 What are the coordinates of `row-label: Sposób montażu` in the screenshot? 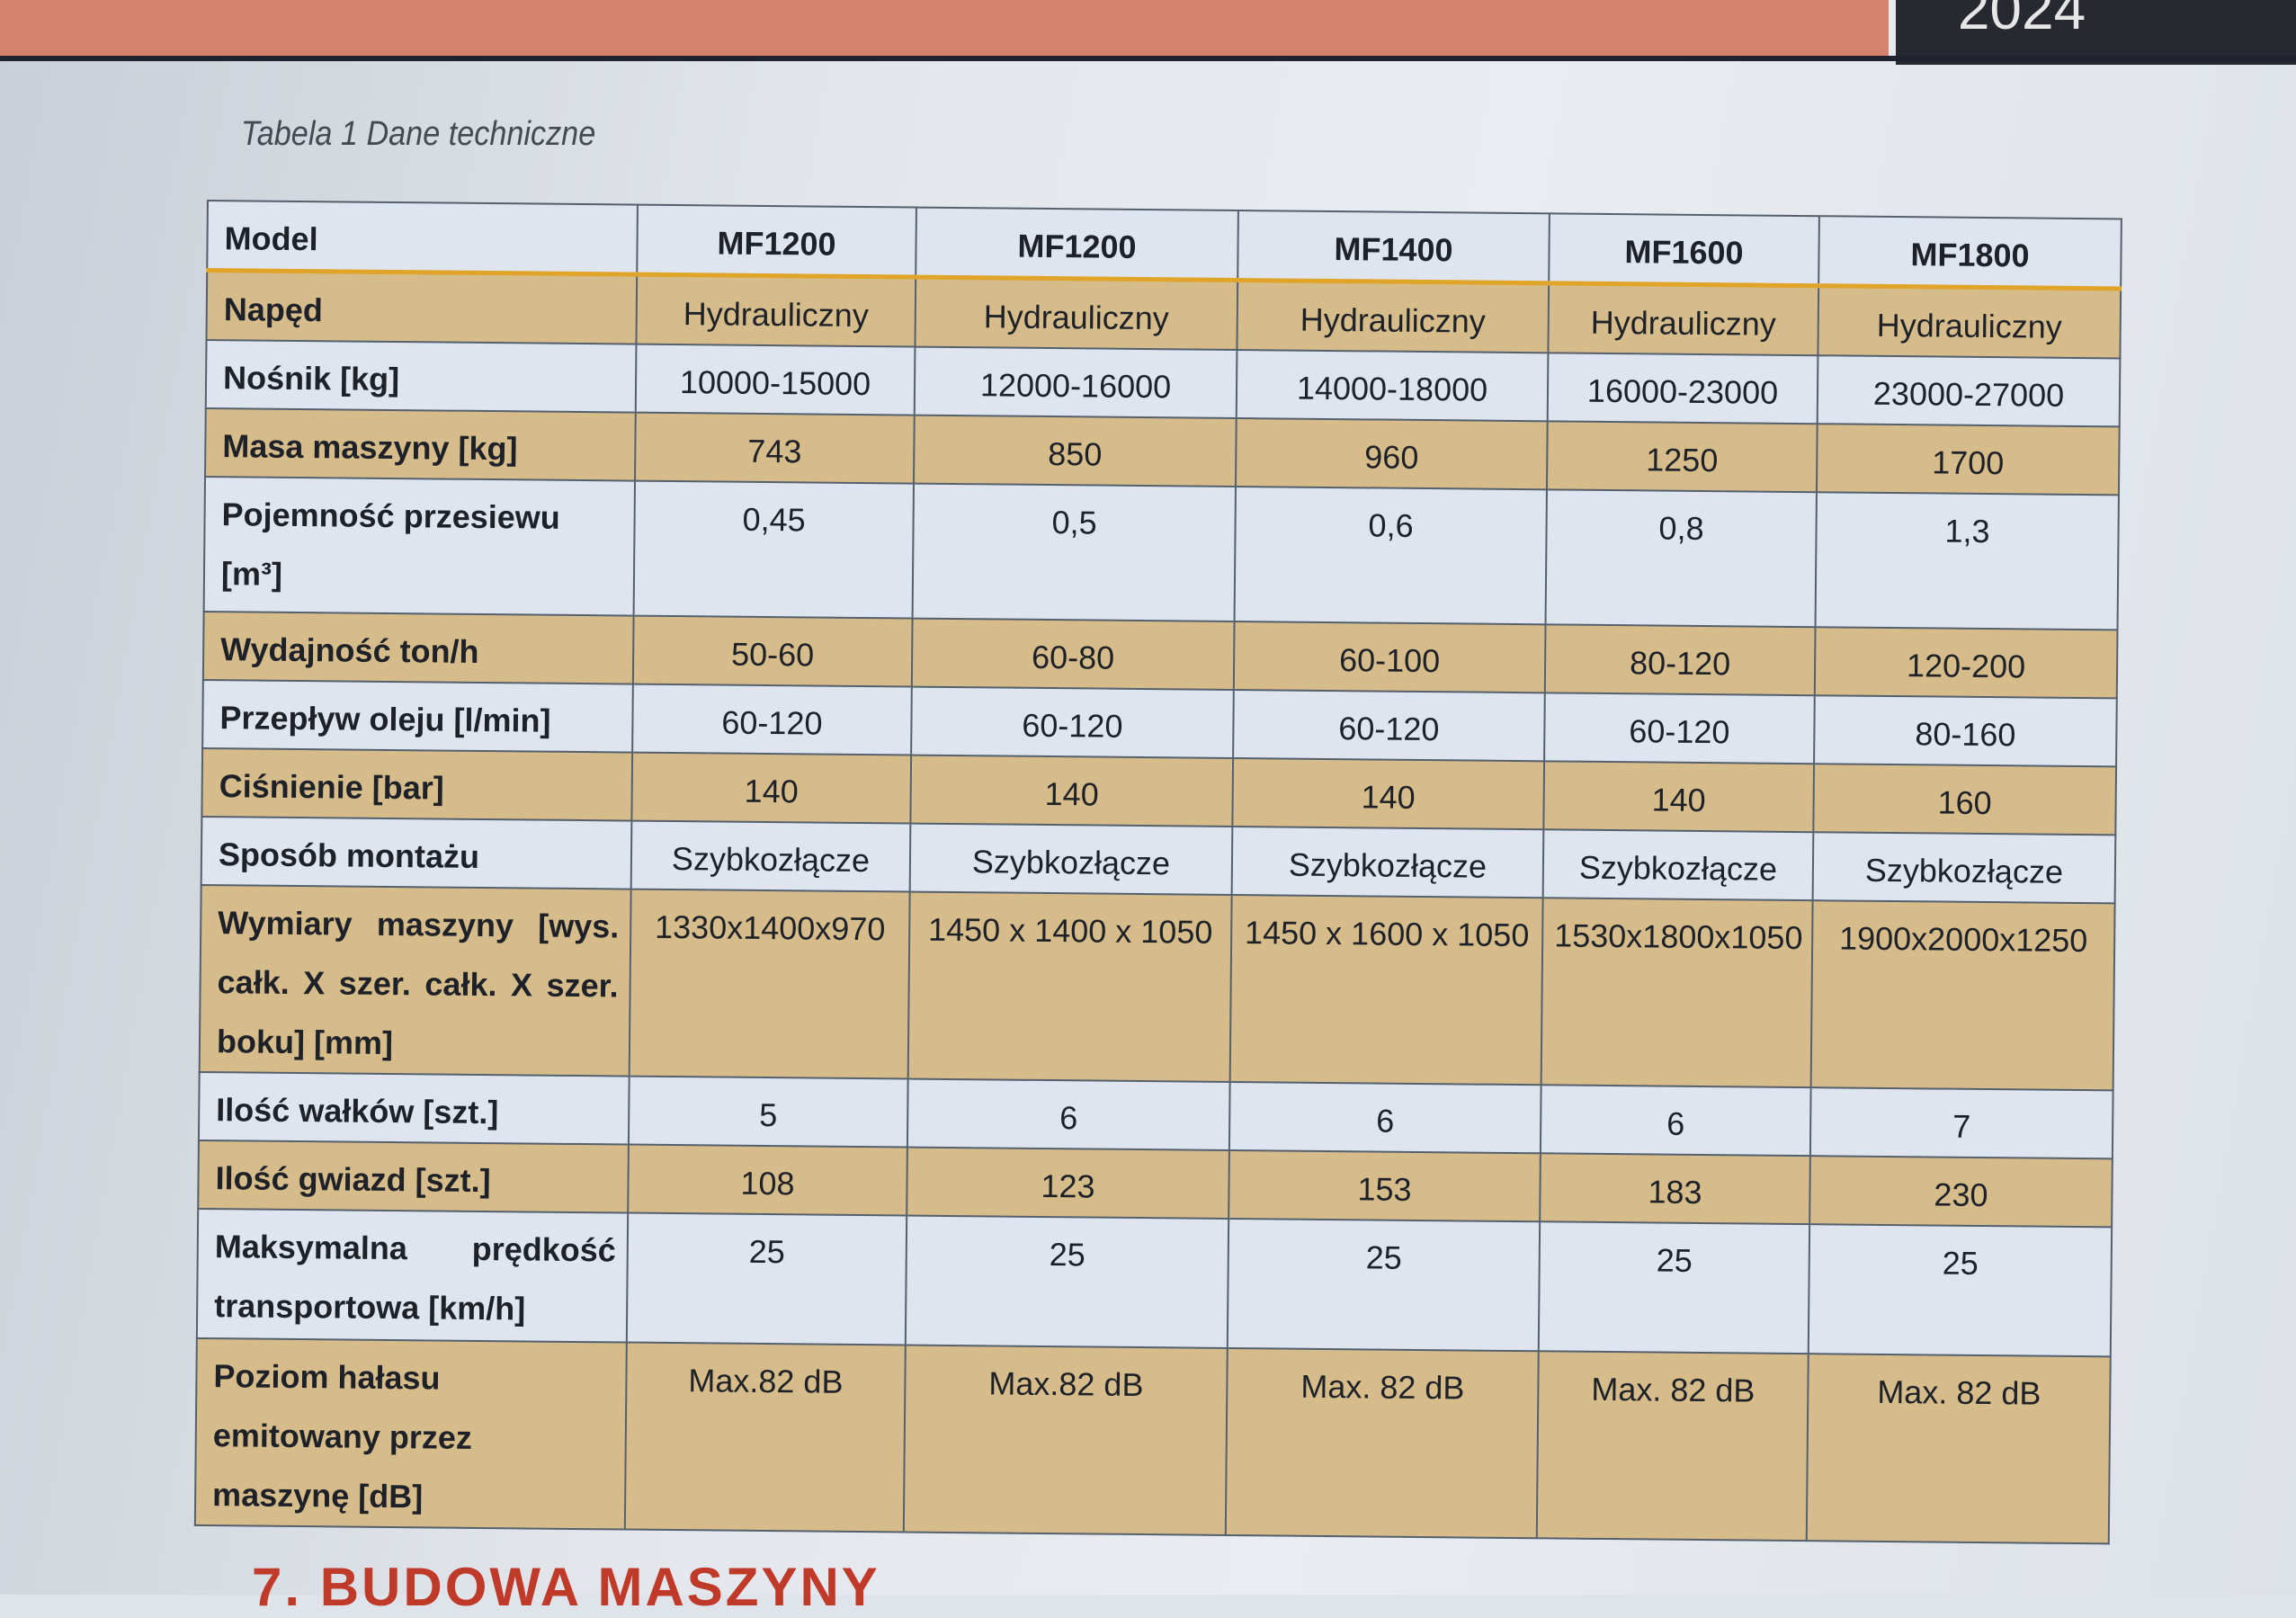 It's located at (416, 852).